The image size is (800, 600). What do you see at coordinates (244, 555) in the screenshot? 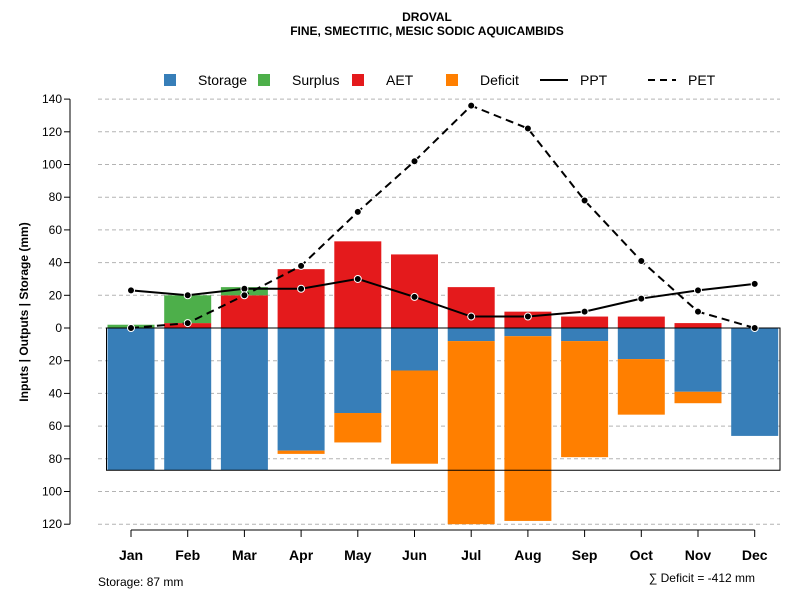
I see `x-tick-label: Mar` at bounding box center [244, 555].